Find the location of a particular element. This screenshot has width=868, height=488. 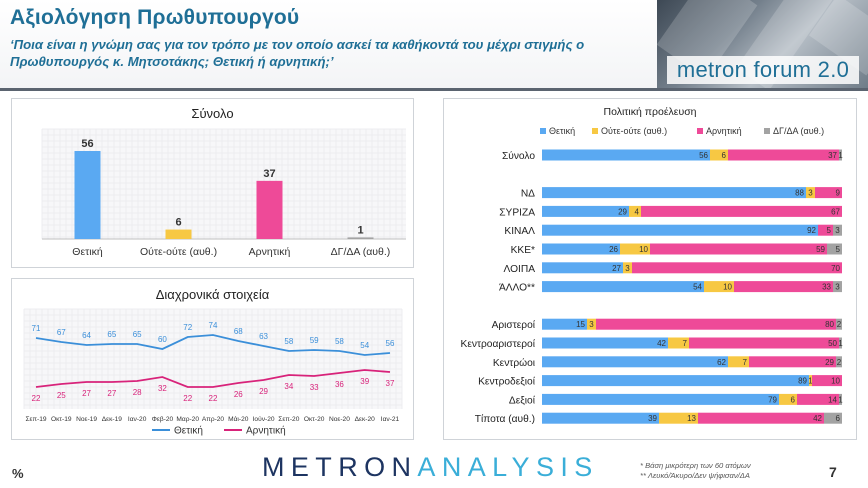

row-label: ΚΚΕ* is located at coordinates (523, 250).